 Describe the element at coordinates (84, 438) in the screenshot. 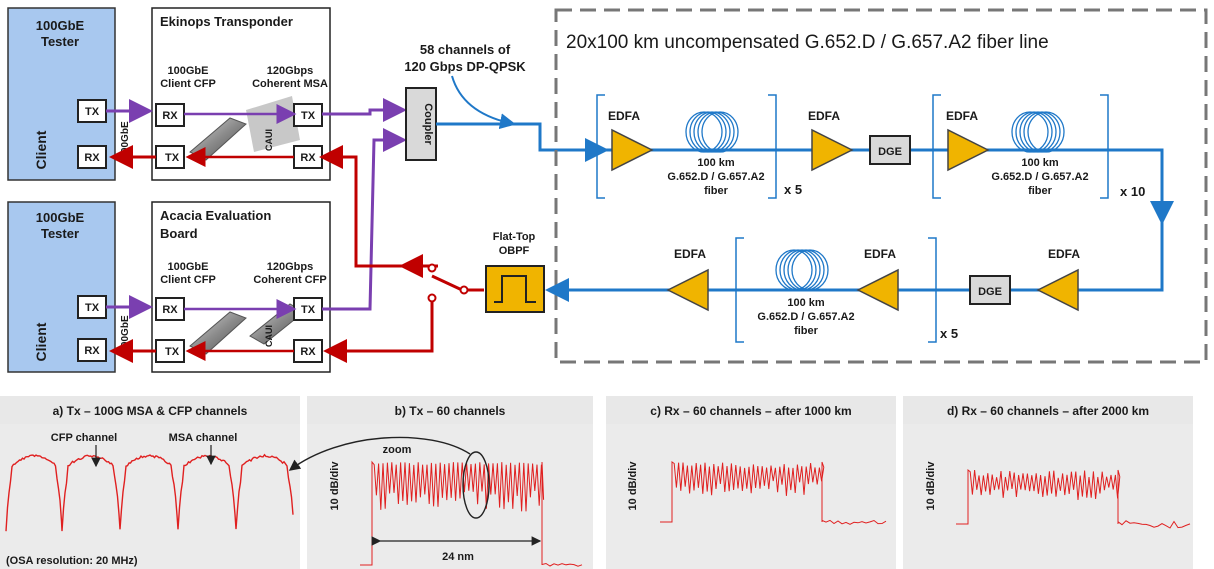

I see `panel-a-ann-cfp: CFP channel` at that location.